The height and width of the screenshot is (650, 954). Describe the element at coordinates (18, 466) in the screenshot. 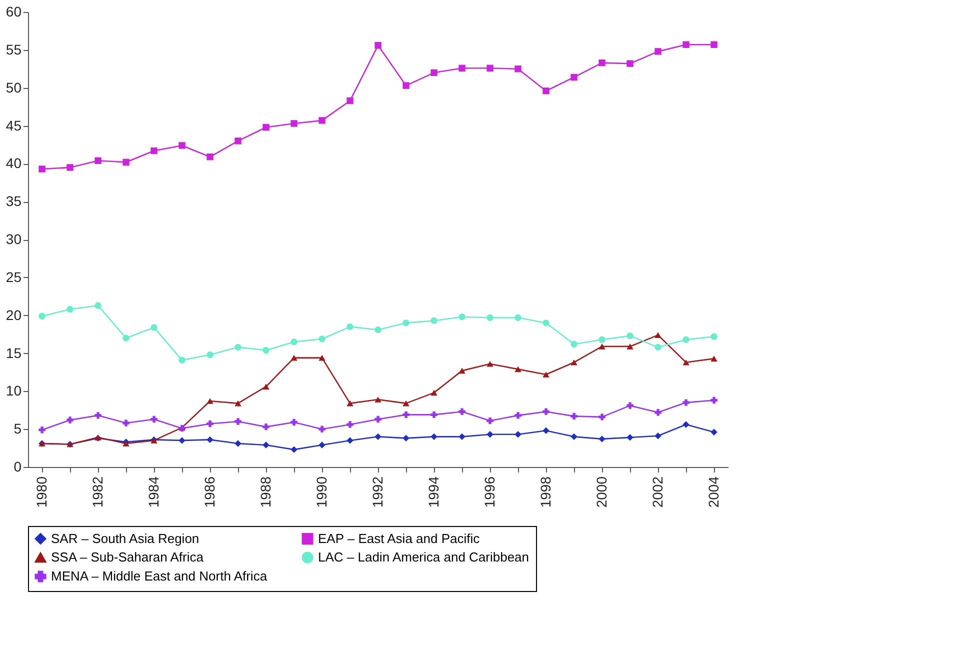

I see `y-tick-label: 0` at that location.